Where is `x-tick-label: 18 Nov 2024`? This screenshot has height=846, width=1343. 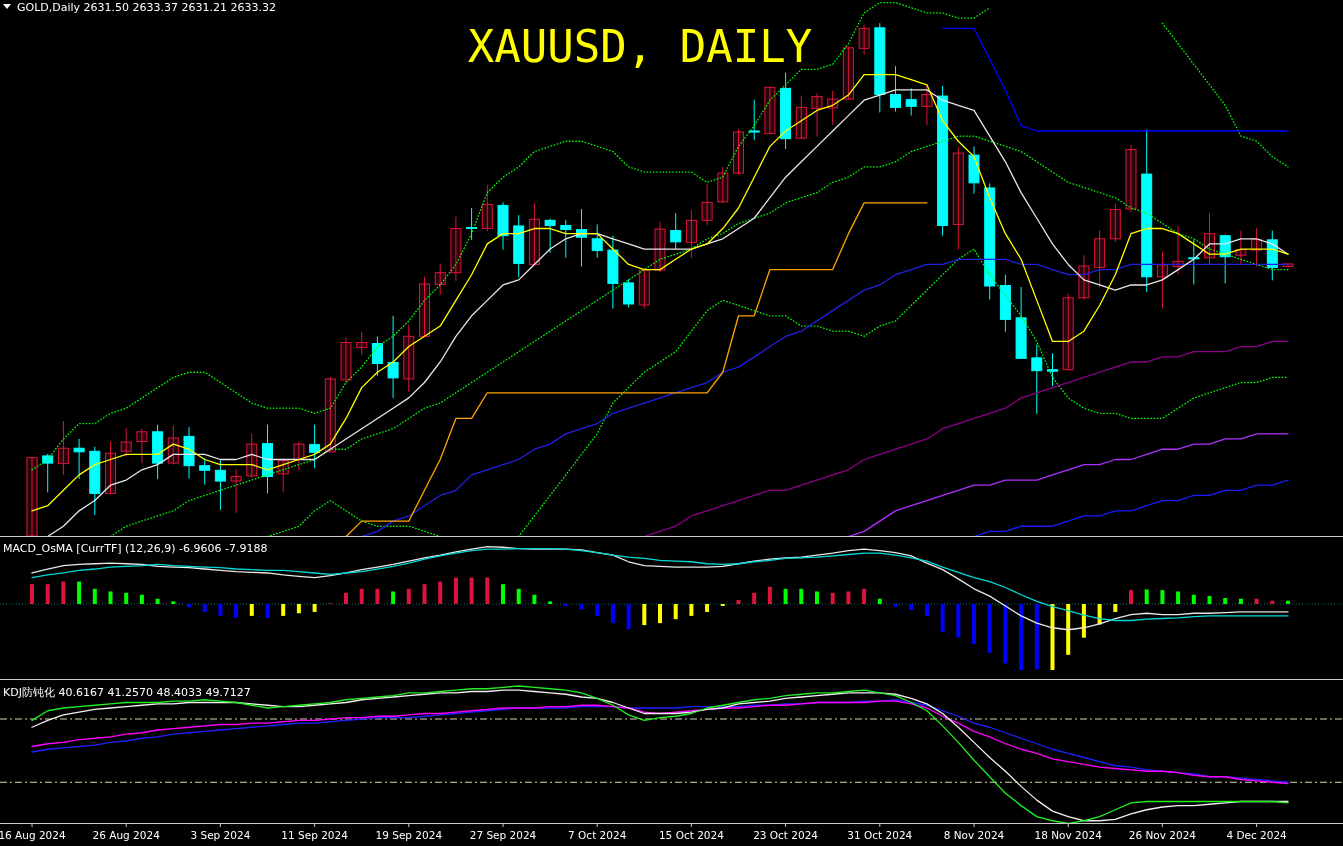 x-tick-label: 18 Nov 2024 is located at coordinates (1068, 835).